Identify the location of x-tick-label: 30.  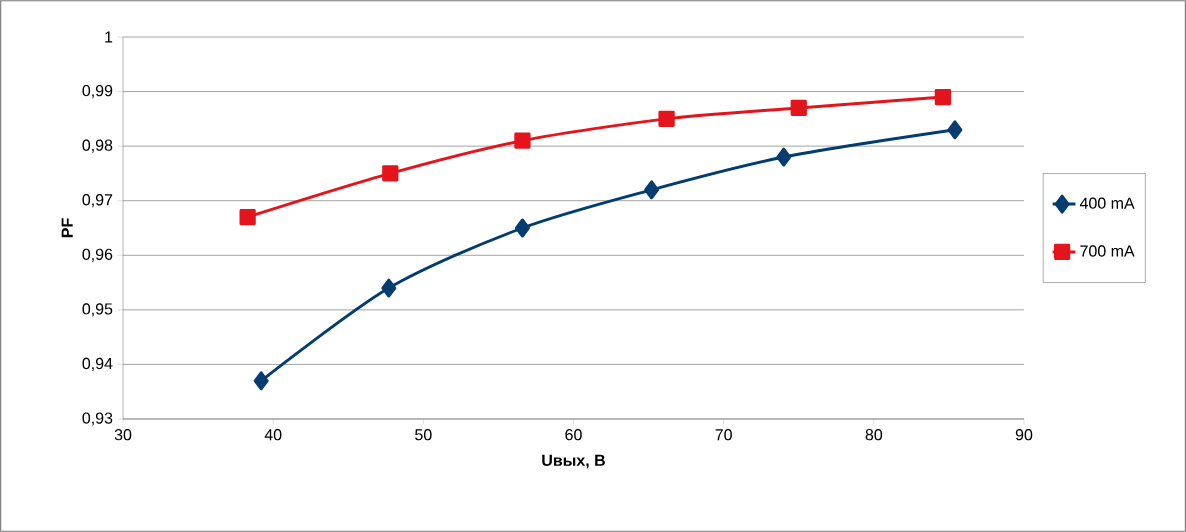
(123, 435).